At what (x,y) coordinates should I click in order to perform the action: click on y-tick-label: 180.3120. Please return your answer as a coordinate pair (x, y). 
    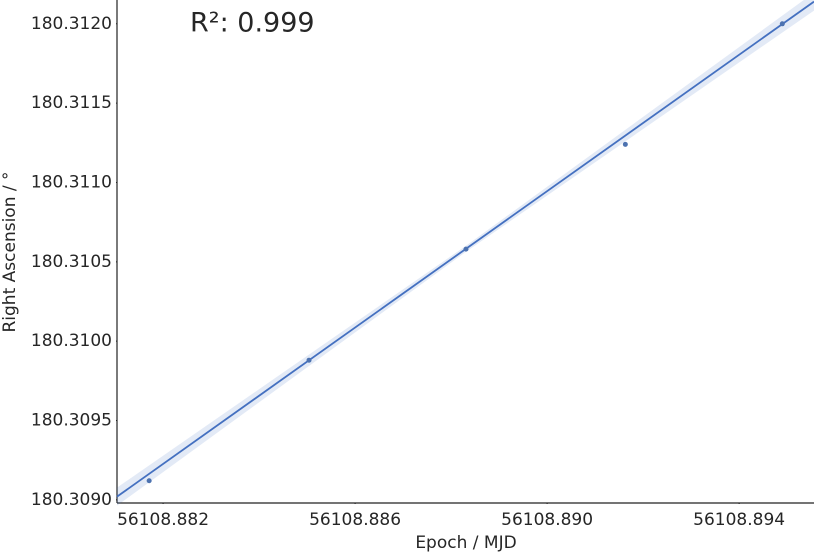
    Looking at the image, I should click on (71, 24).